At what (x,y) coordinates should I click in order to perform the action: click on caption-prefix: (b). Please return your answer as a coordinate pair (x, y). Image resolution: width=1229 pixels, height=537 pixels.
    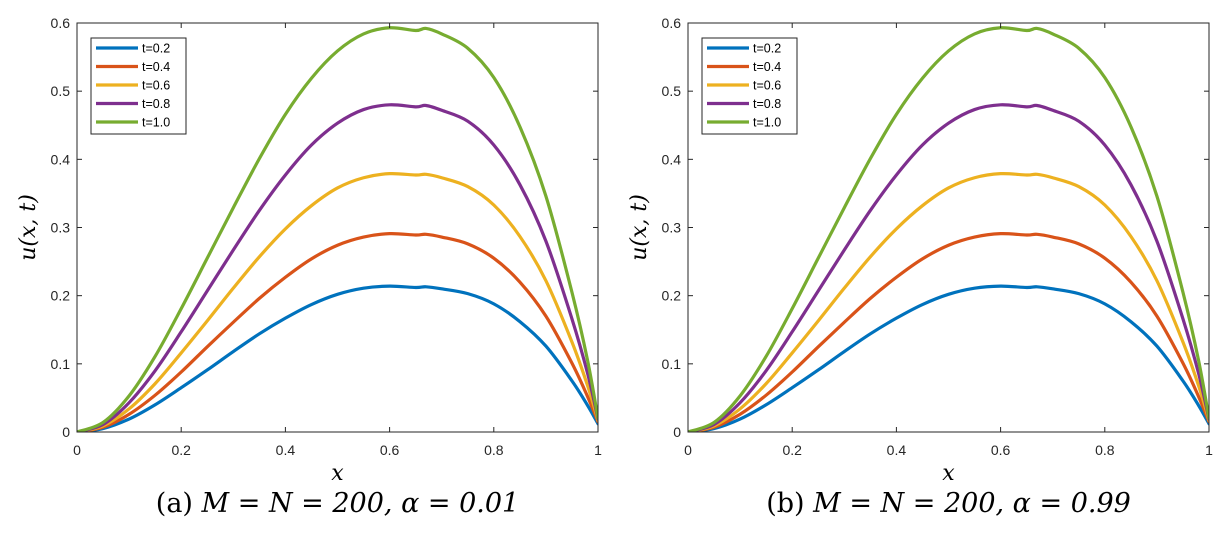
    Looking at the image, I should click on (789, 503).